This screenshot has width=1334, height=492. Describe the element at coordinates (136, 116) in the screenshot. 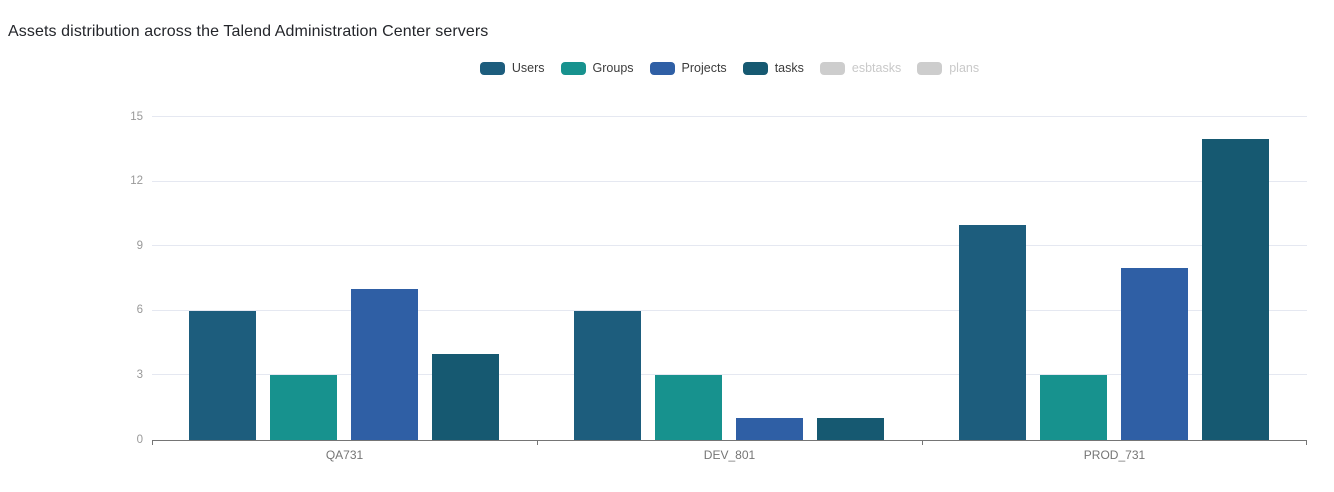

I see `y-axis-tick-label: 15` at that location.